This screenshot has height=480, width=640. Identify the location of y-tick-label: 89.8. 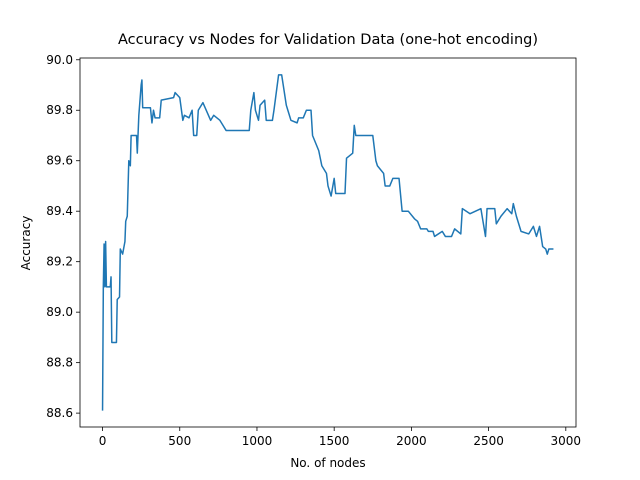
(59, 110).